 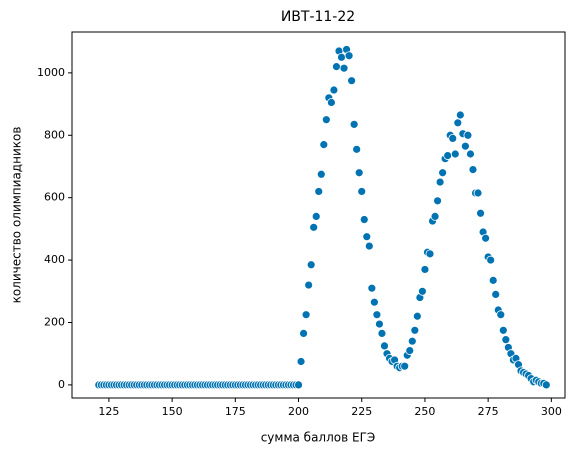 What do you see at coordinates (54, 321) in the screenshot?
I see `y-tick-label: 200` at bounding box center [54, 321].